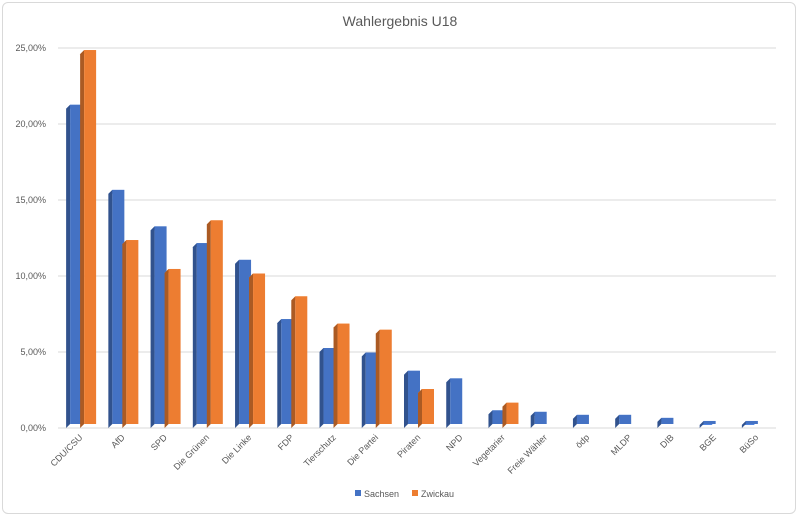  I want to click on legend-label: Sachsen, so click(381, 494).